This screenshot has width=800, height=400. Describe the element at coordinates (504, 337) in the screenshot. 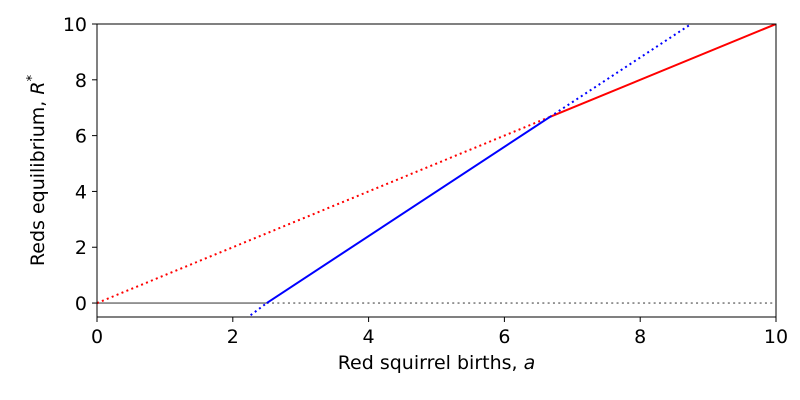

I see `x-tick-label: 6` at that location.